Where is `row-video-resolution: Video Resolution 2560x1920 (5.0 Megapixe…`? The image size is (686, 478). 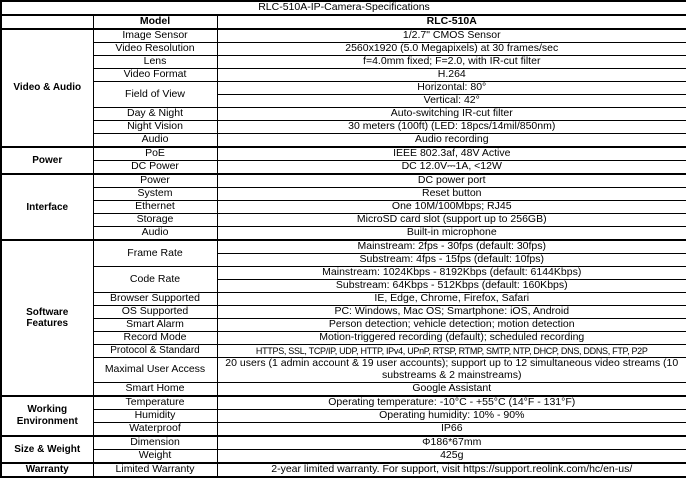
row-video-resolution: Video Resolution 2560x1920 (5.0 Megapixe… is located at coordinates (343, 49).